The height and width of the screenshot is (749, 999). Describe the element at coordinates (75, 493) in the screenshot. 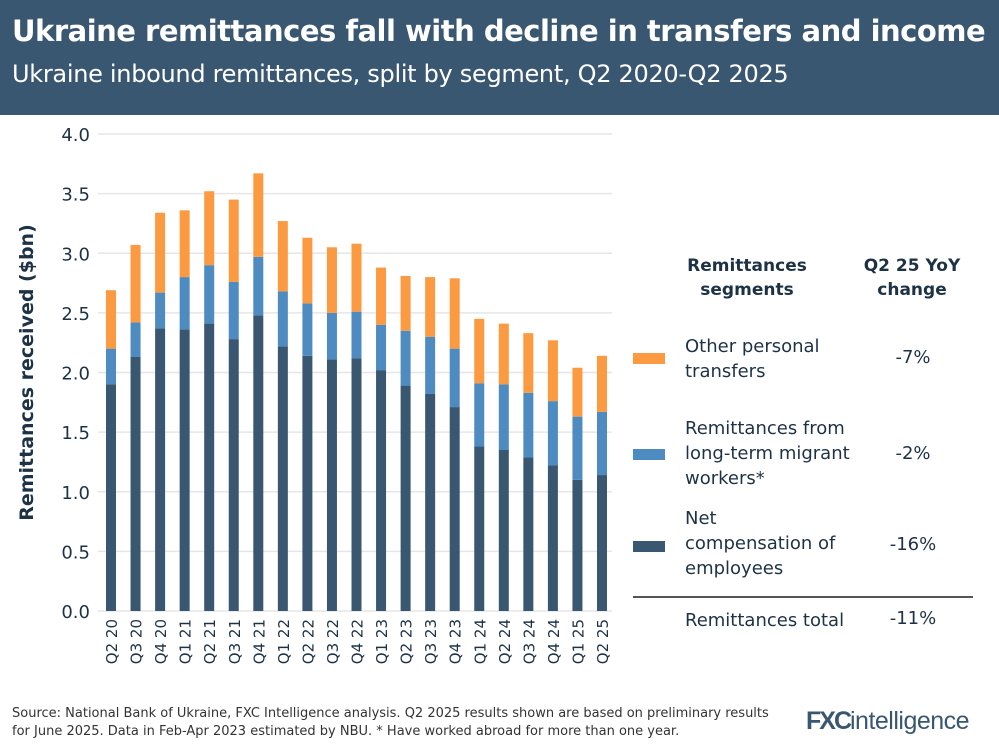

I see `y-tick-label: 1.0` at that location.